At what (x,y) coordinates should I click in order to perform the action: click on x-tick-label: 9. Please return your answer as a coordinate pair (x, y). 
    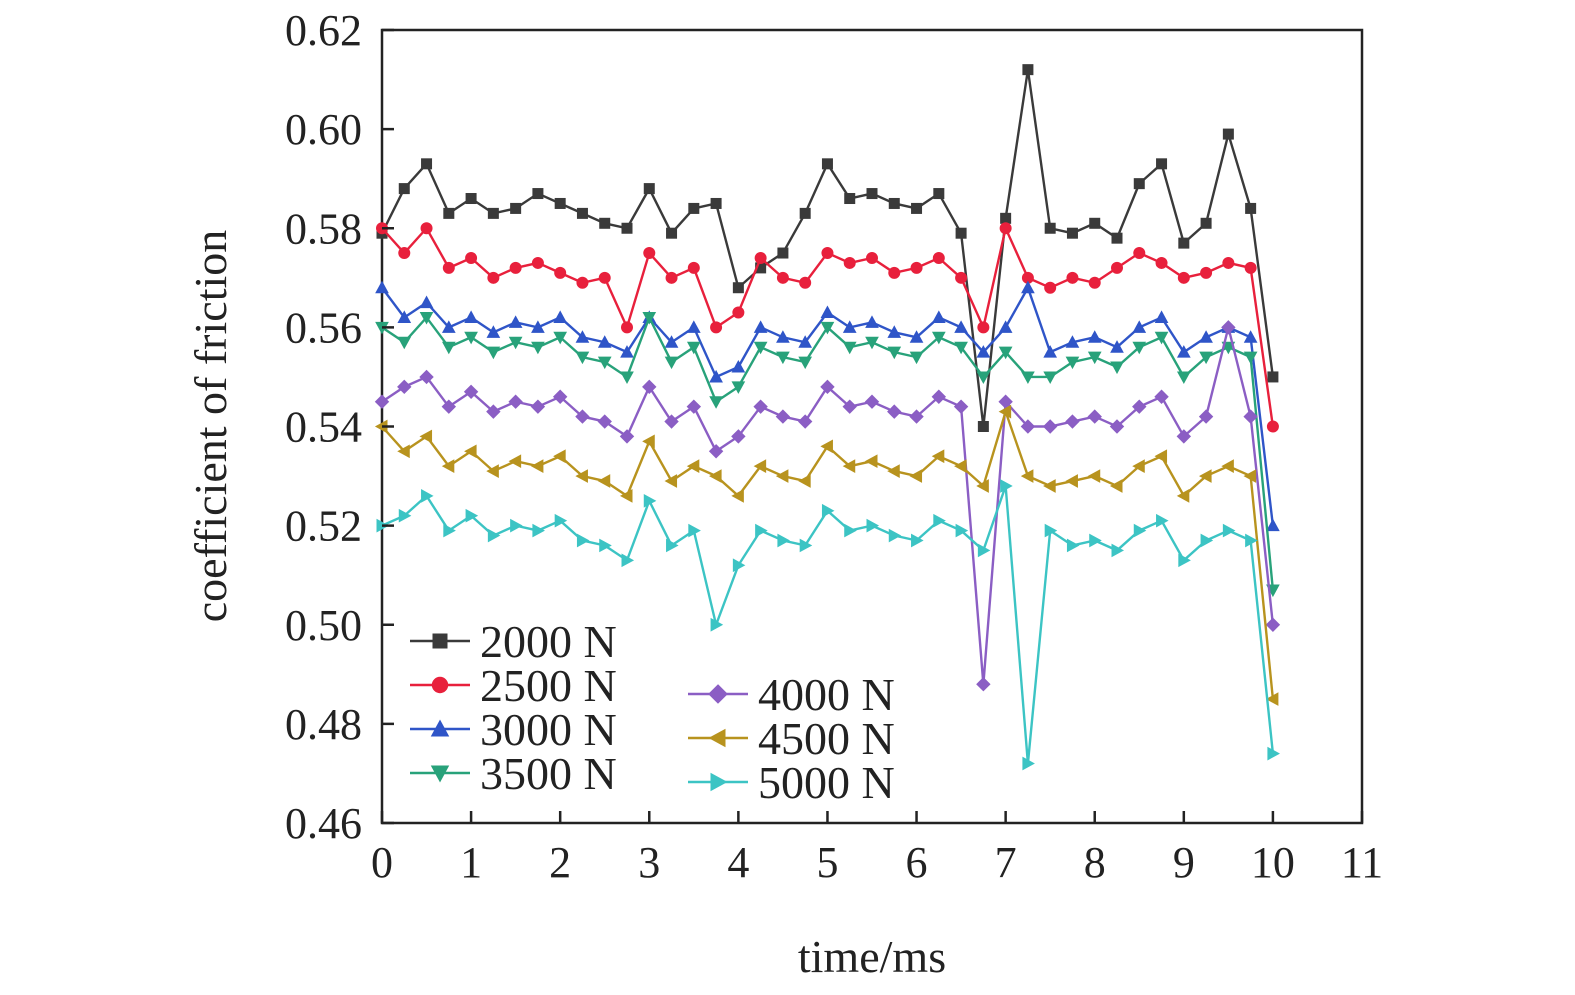
    Looking at the image, I should click on (1184, 862).